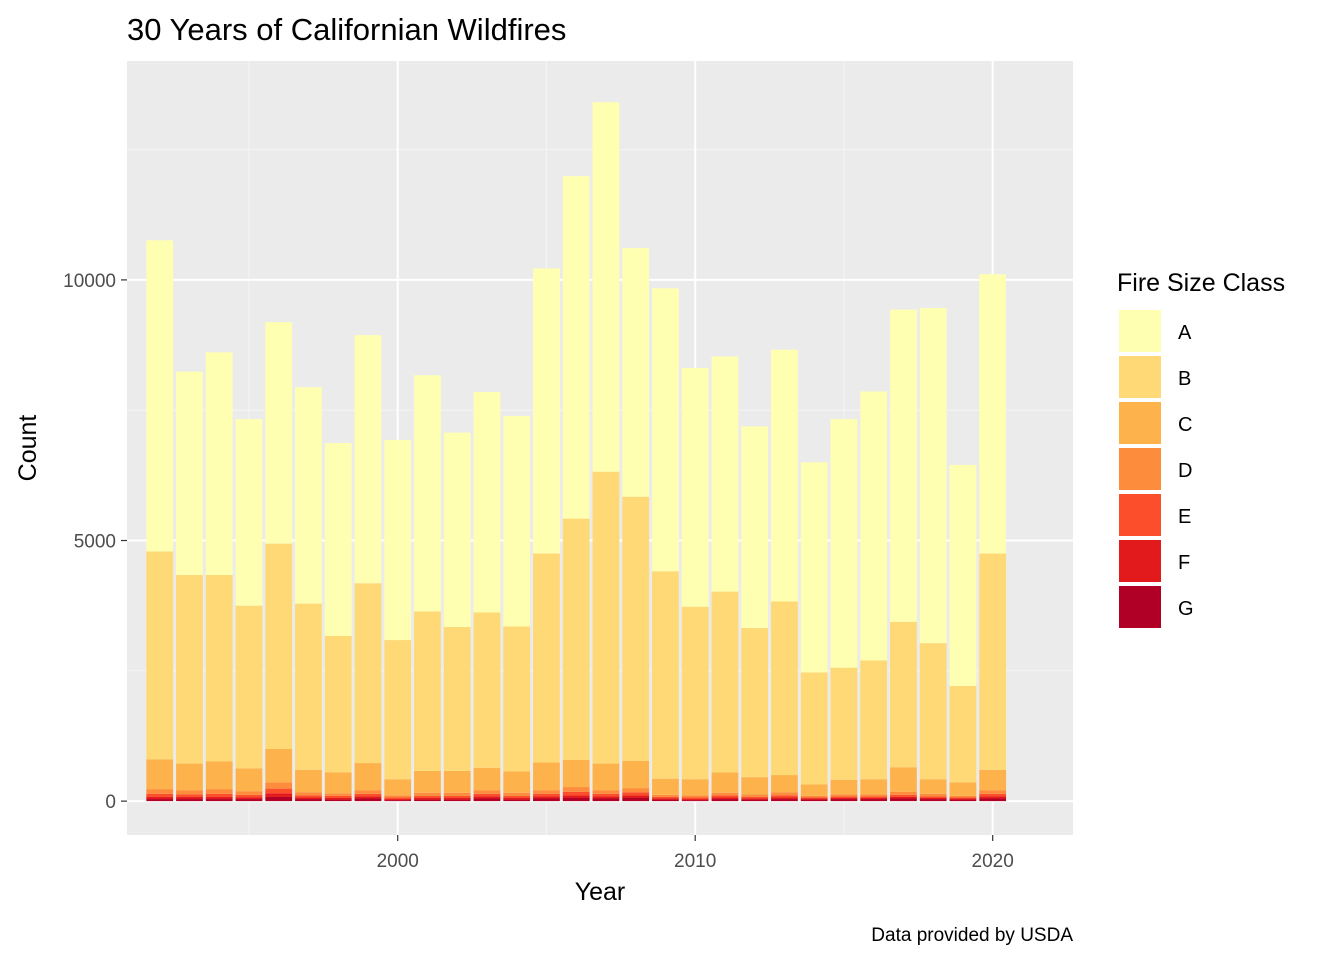 Image resolution: width=1344 pixels, height=960 pixels. Describe the element at coordinates (665, 430) in the screenshot. I see `bar-segment-A-2009` at that location.